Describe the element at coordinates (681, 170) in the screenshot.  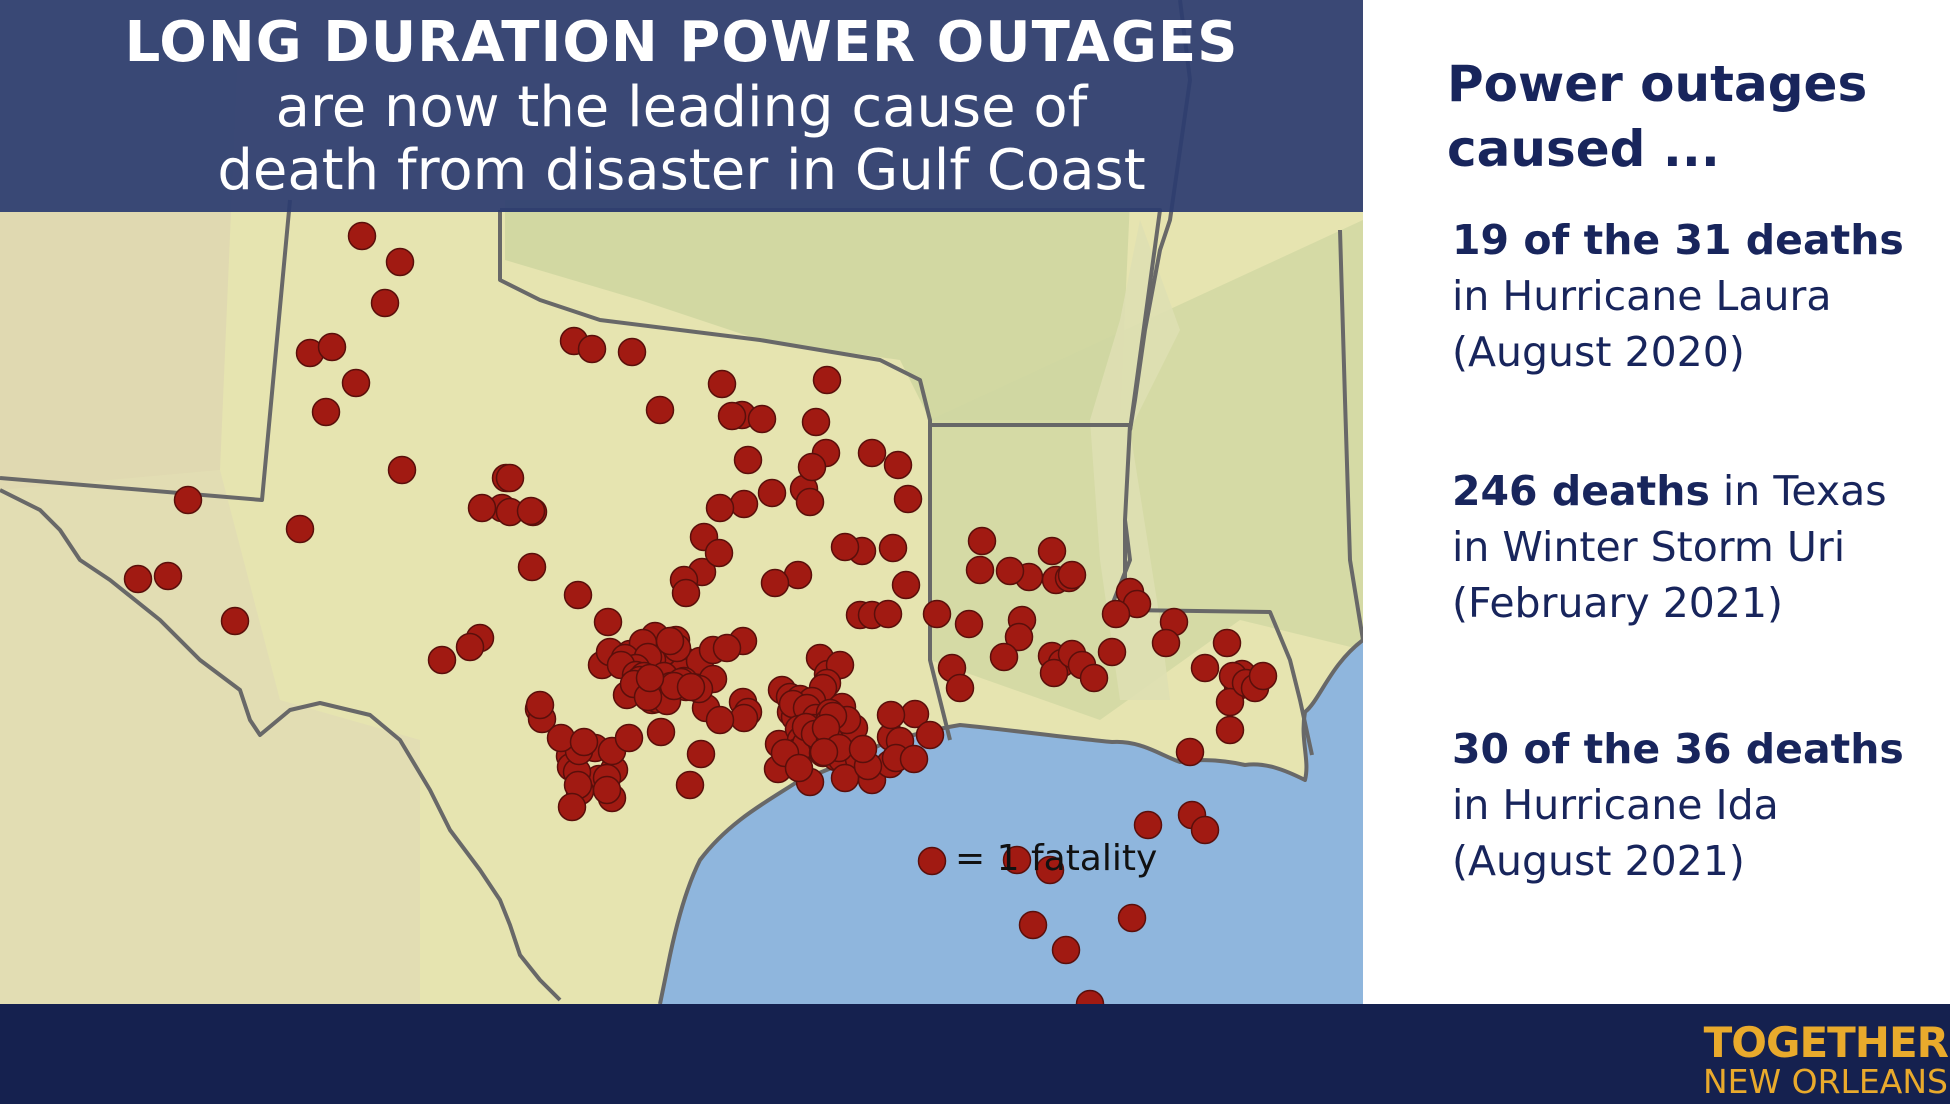
I see `headline-subtitle-line-2: death from disaster in Gulf Coast` at that location.